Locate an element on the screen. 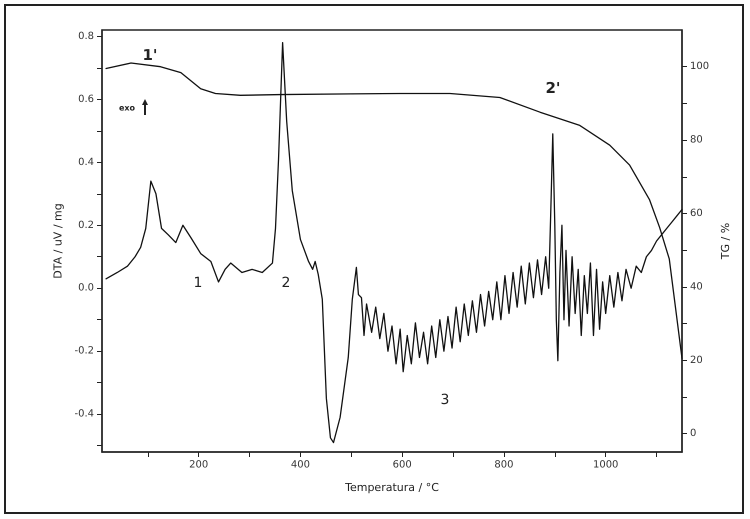 The width and height of the screenshot is (750, 519). y2-tick-label: 40 is located at coordinates (696, 286).